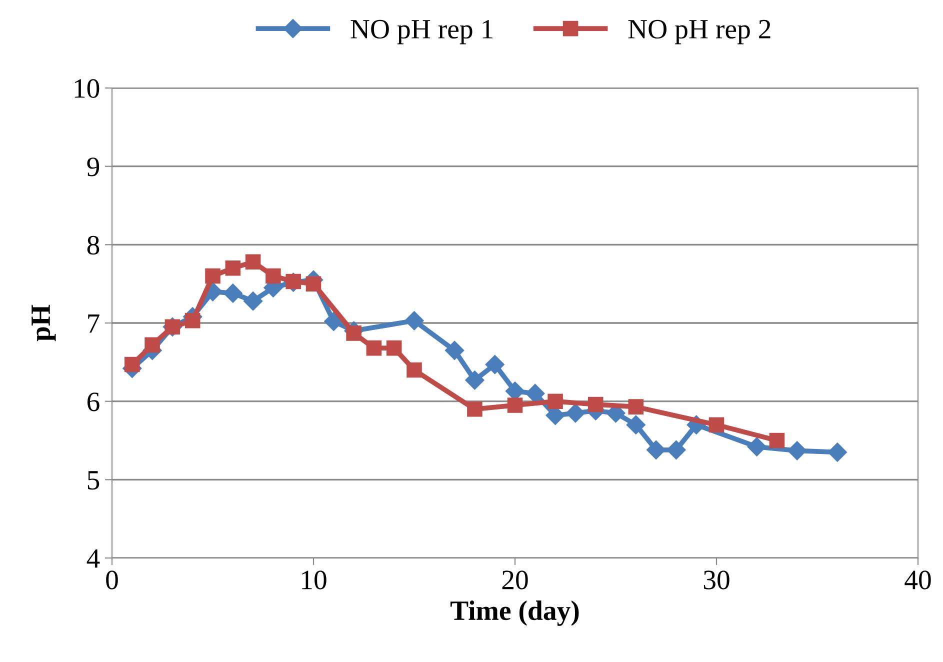  What do you see at coordinates (717, 580) in the screenshot?
I see `x-tick-label: 30` at bounding box center [717, 580].